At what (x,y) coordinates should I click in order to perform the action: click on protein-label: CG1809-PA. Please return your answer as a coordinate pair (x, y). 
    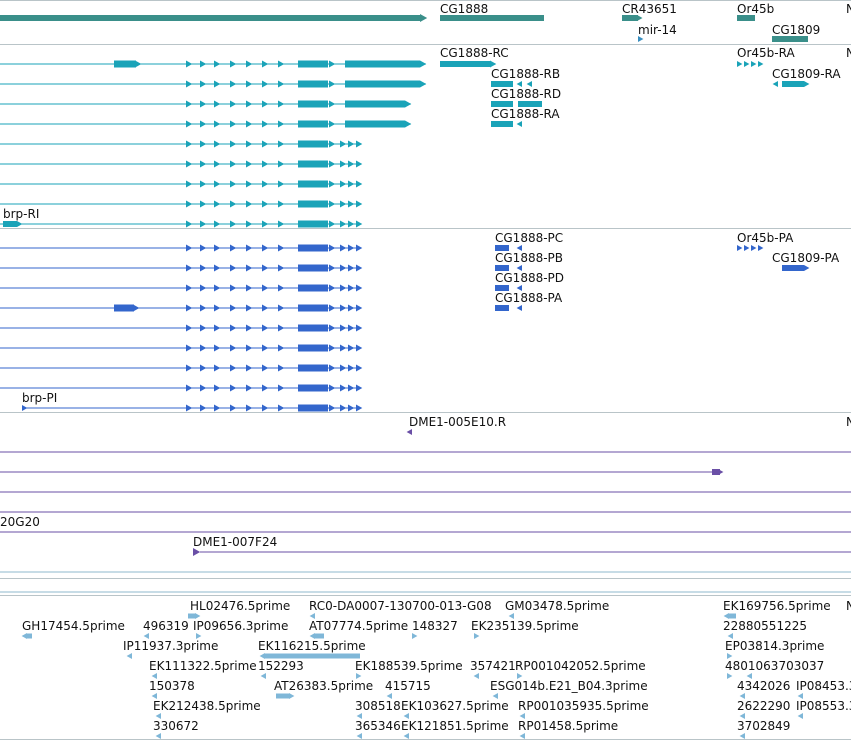
    Looking at the image, I should click on (806, 258).